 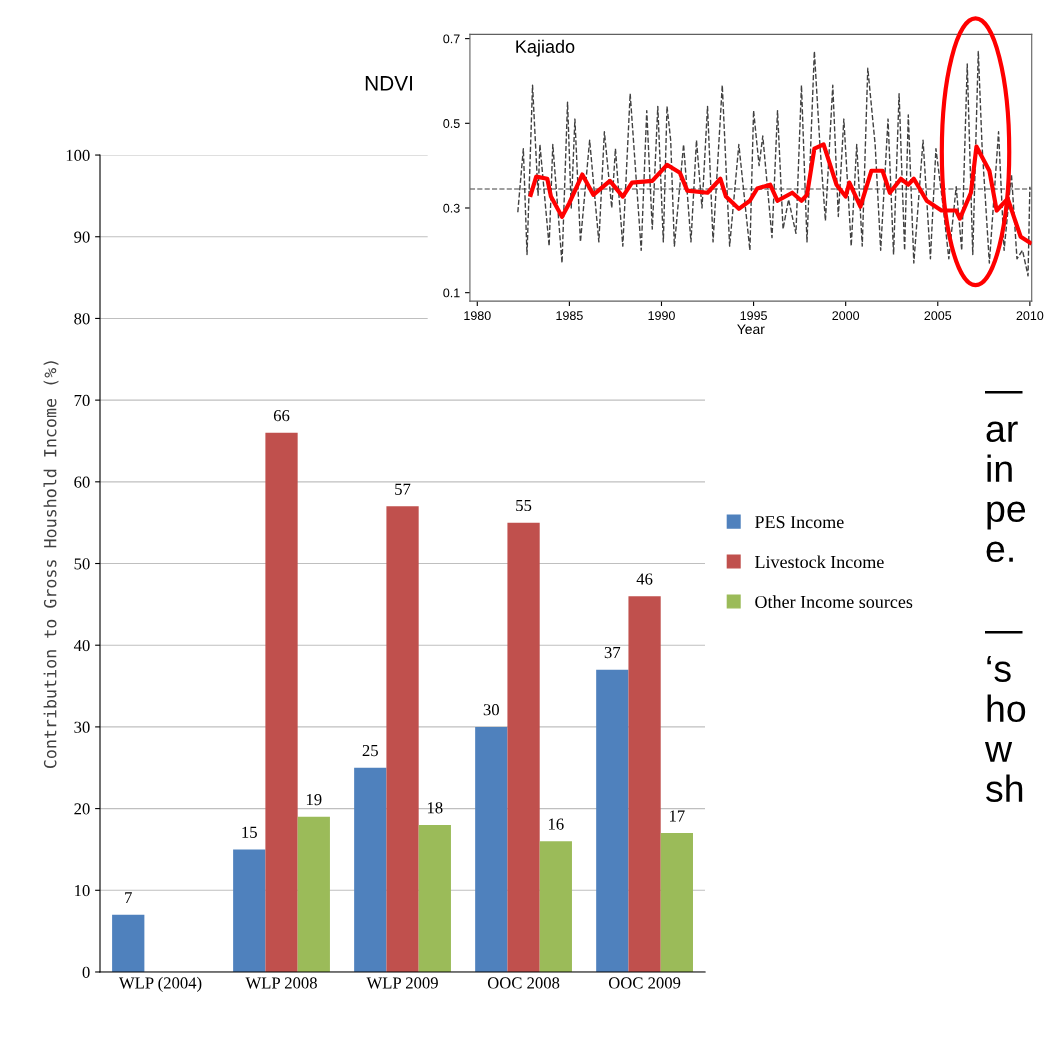 What do you see at coordinates (644, 983) in the screenshot?
I see `x-tick-label: OOC 2009` at bounding box center [644, 983].